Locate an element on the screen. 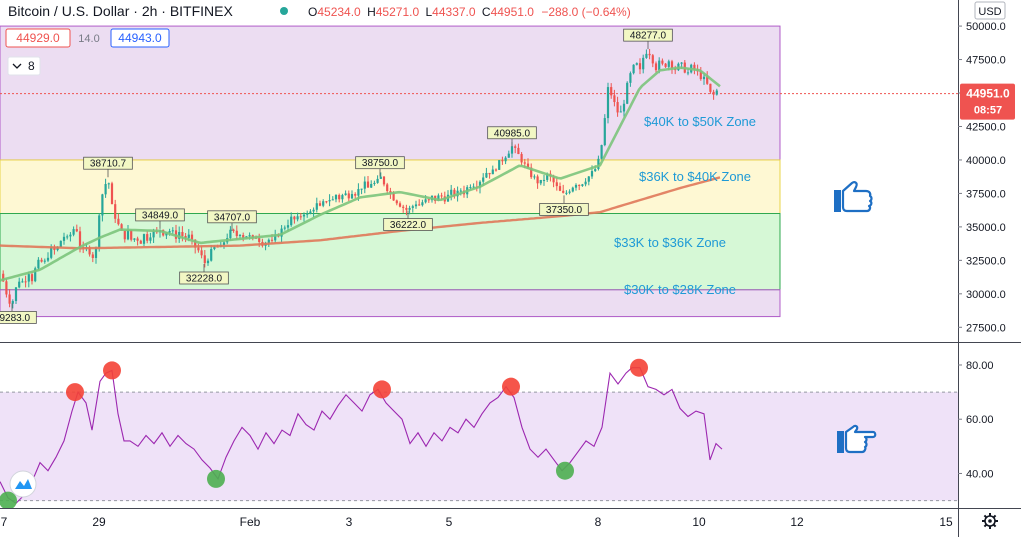  indicators-count: 8 is located at coordinates (31, 66).